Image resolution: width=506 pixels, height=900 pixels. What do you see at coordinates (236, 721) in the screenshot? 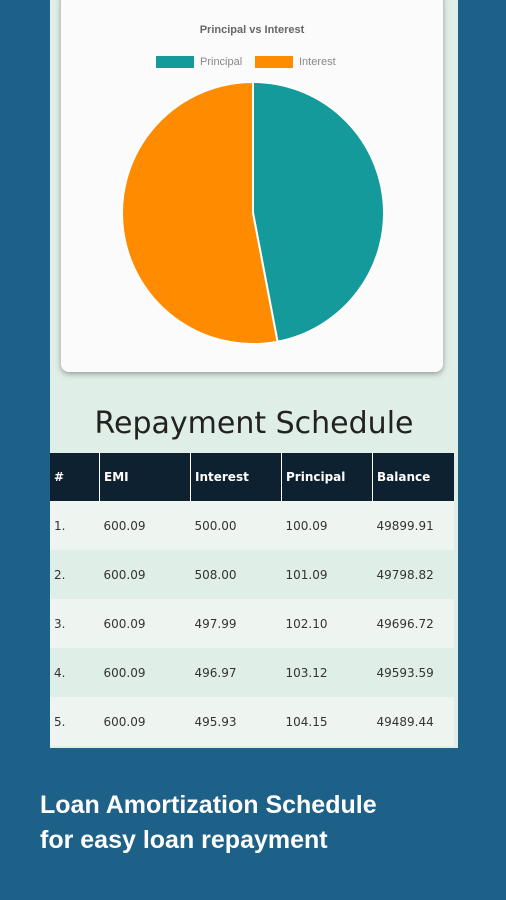
I see `cell-interest: 495.93` at bounding box center [236, 721].